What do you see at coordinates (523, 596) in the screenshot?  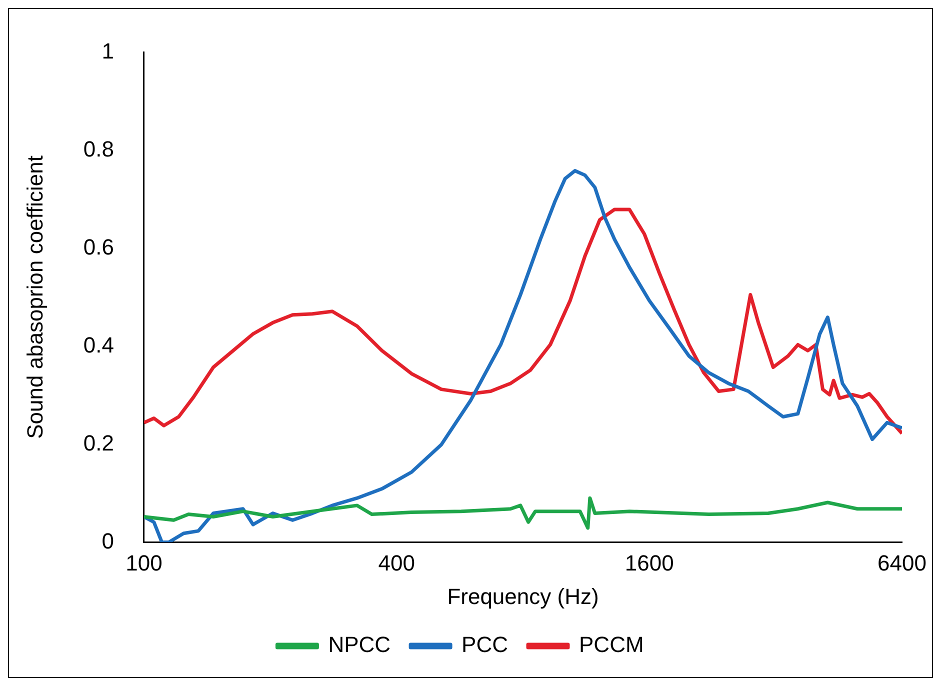 I see `x-axis-title: Frequency (Hz)` at bounding box center [523, 596].